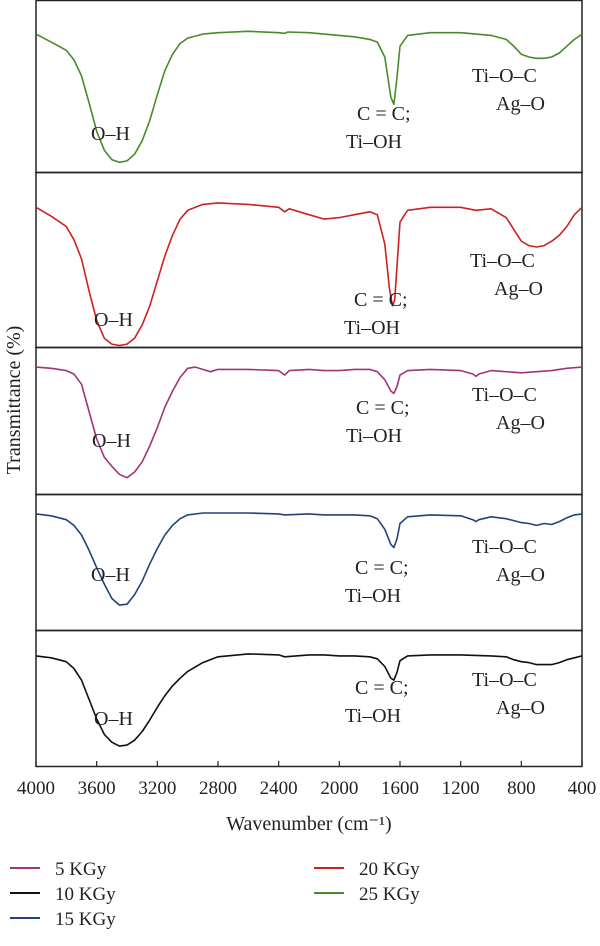 This screenshot has width=600, height=946. What do you see at coordinates (382, 688) in the screenshot?
I see `annotation-cc-panel-5: C = C;` at bounding box center [382, 688].